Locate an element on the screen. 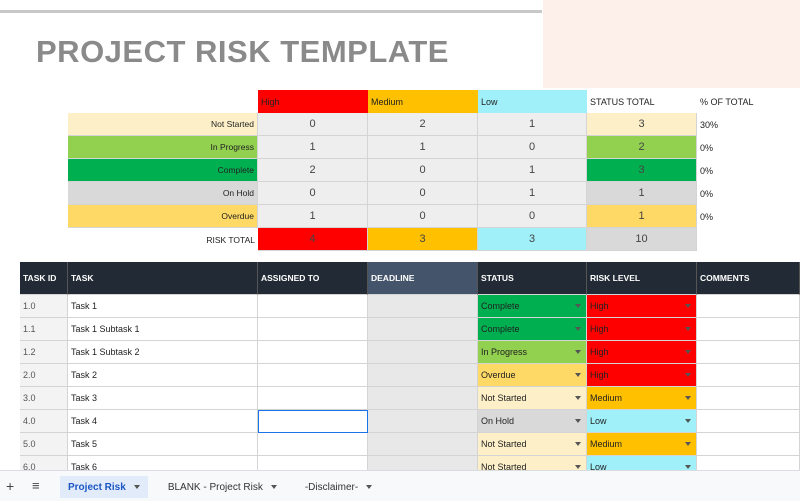  task-name: Task 2 is located at coordinates (163, 375).